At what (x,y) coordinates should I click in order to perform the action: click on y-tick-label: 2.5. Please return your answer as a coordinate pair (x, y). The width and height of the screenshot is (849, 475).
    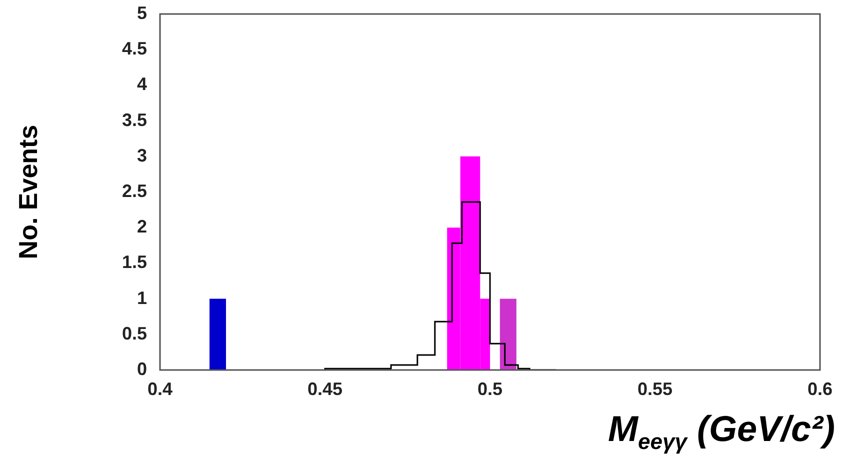
    Looking at the image, I should click on (134, 190).